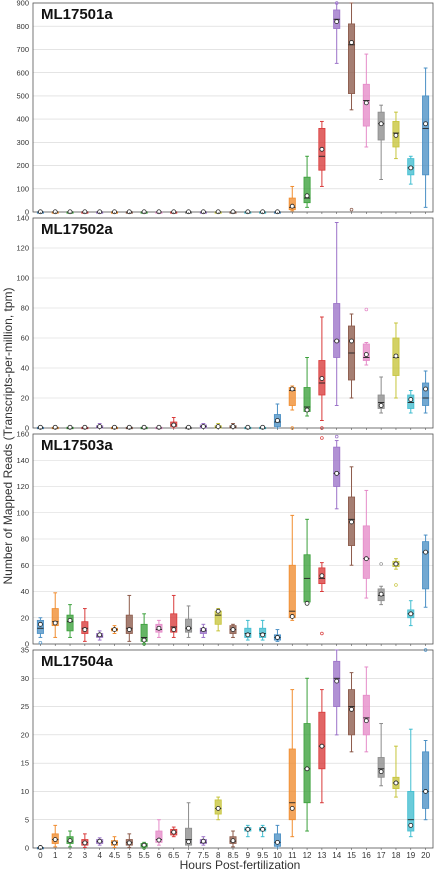 The width and height of the screenshot is (439, 875). I want to click on box-8.5, so click(233, 634).